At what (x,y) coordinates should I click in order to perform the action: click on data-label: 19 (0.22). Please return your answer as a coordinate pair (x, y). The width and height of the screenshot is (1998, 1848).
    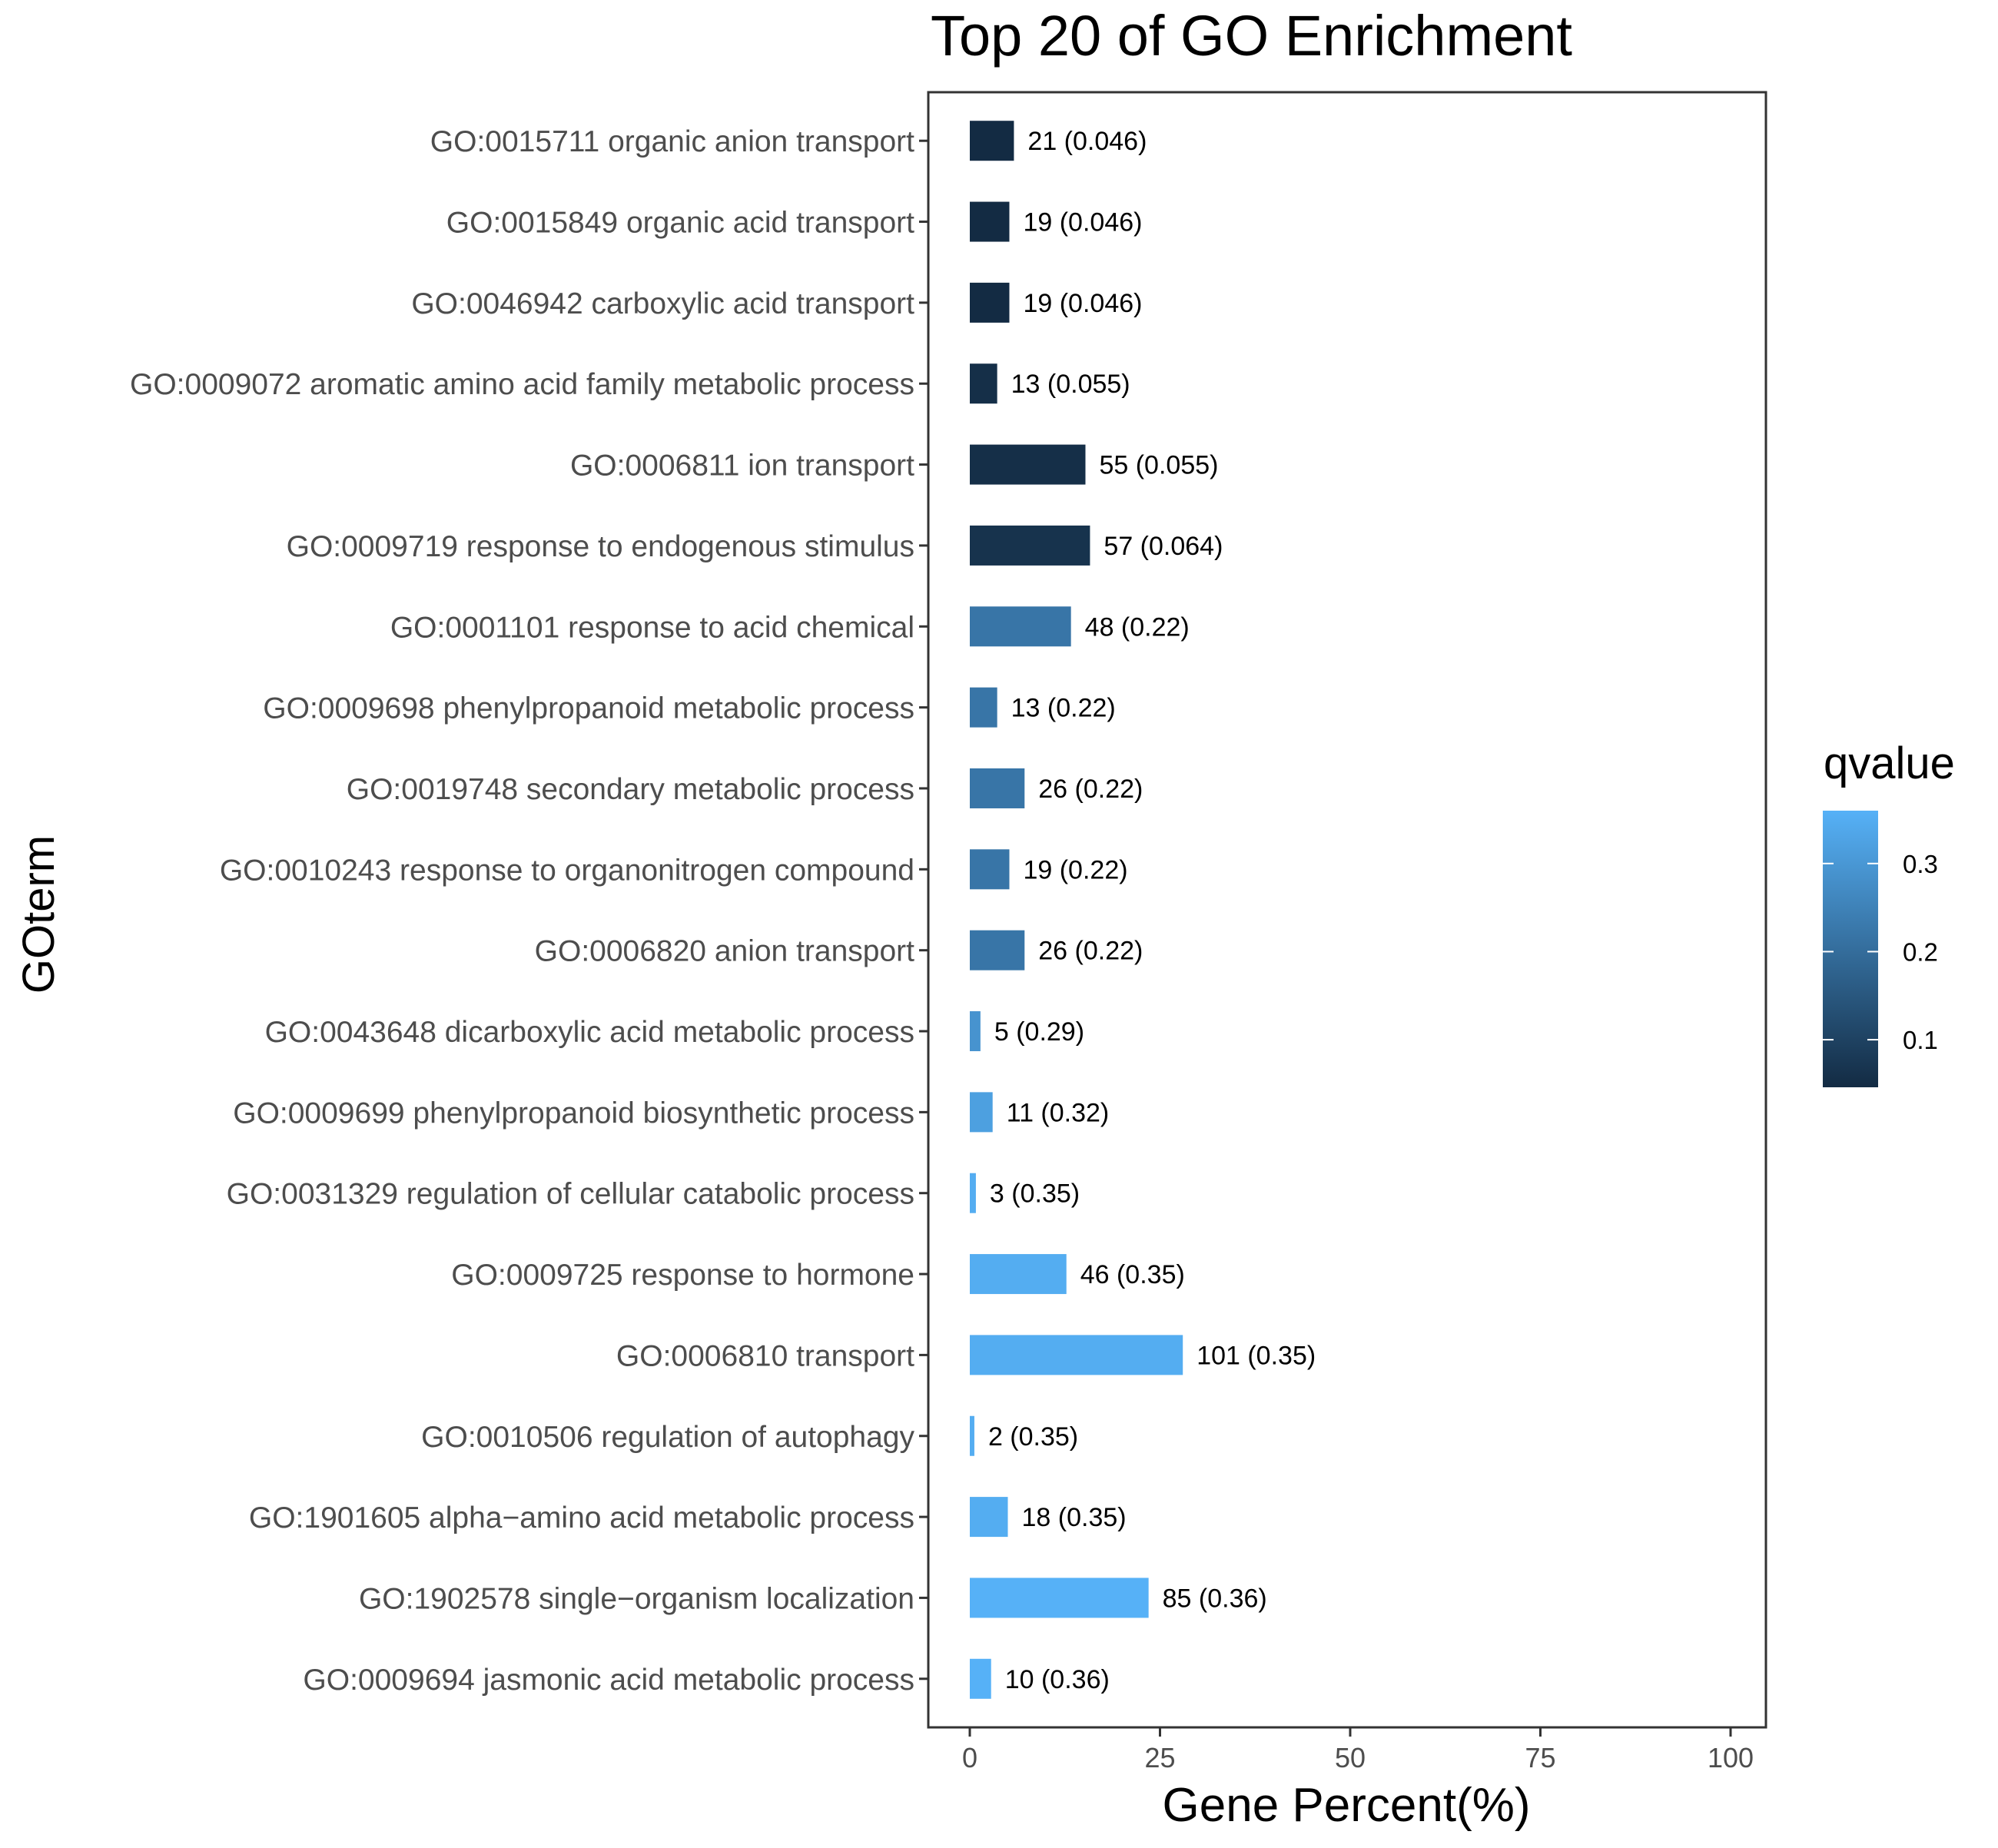
    Looking at the image, I should click on (1075, 869).